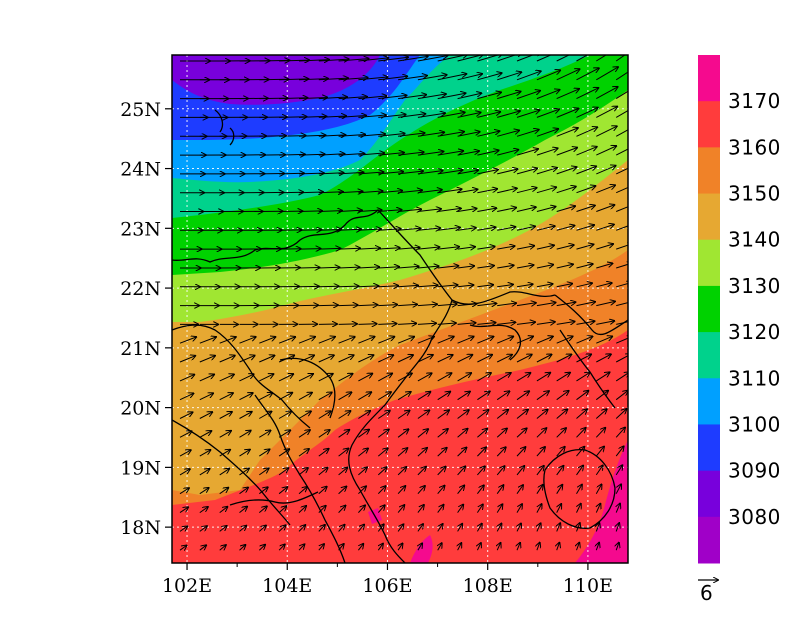 The image size is (800, 618). Describe the element at coordinates (754, 424) in the screenshot. I see `colorbar-label: 3100` at that location.